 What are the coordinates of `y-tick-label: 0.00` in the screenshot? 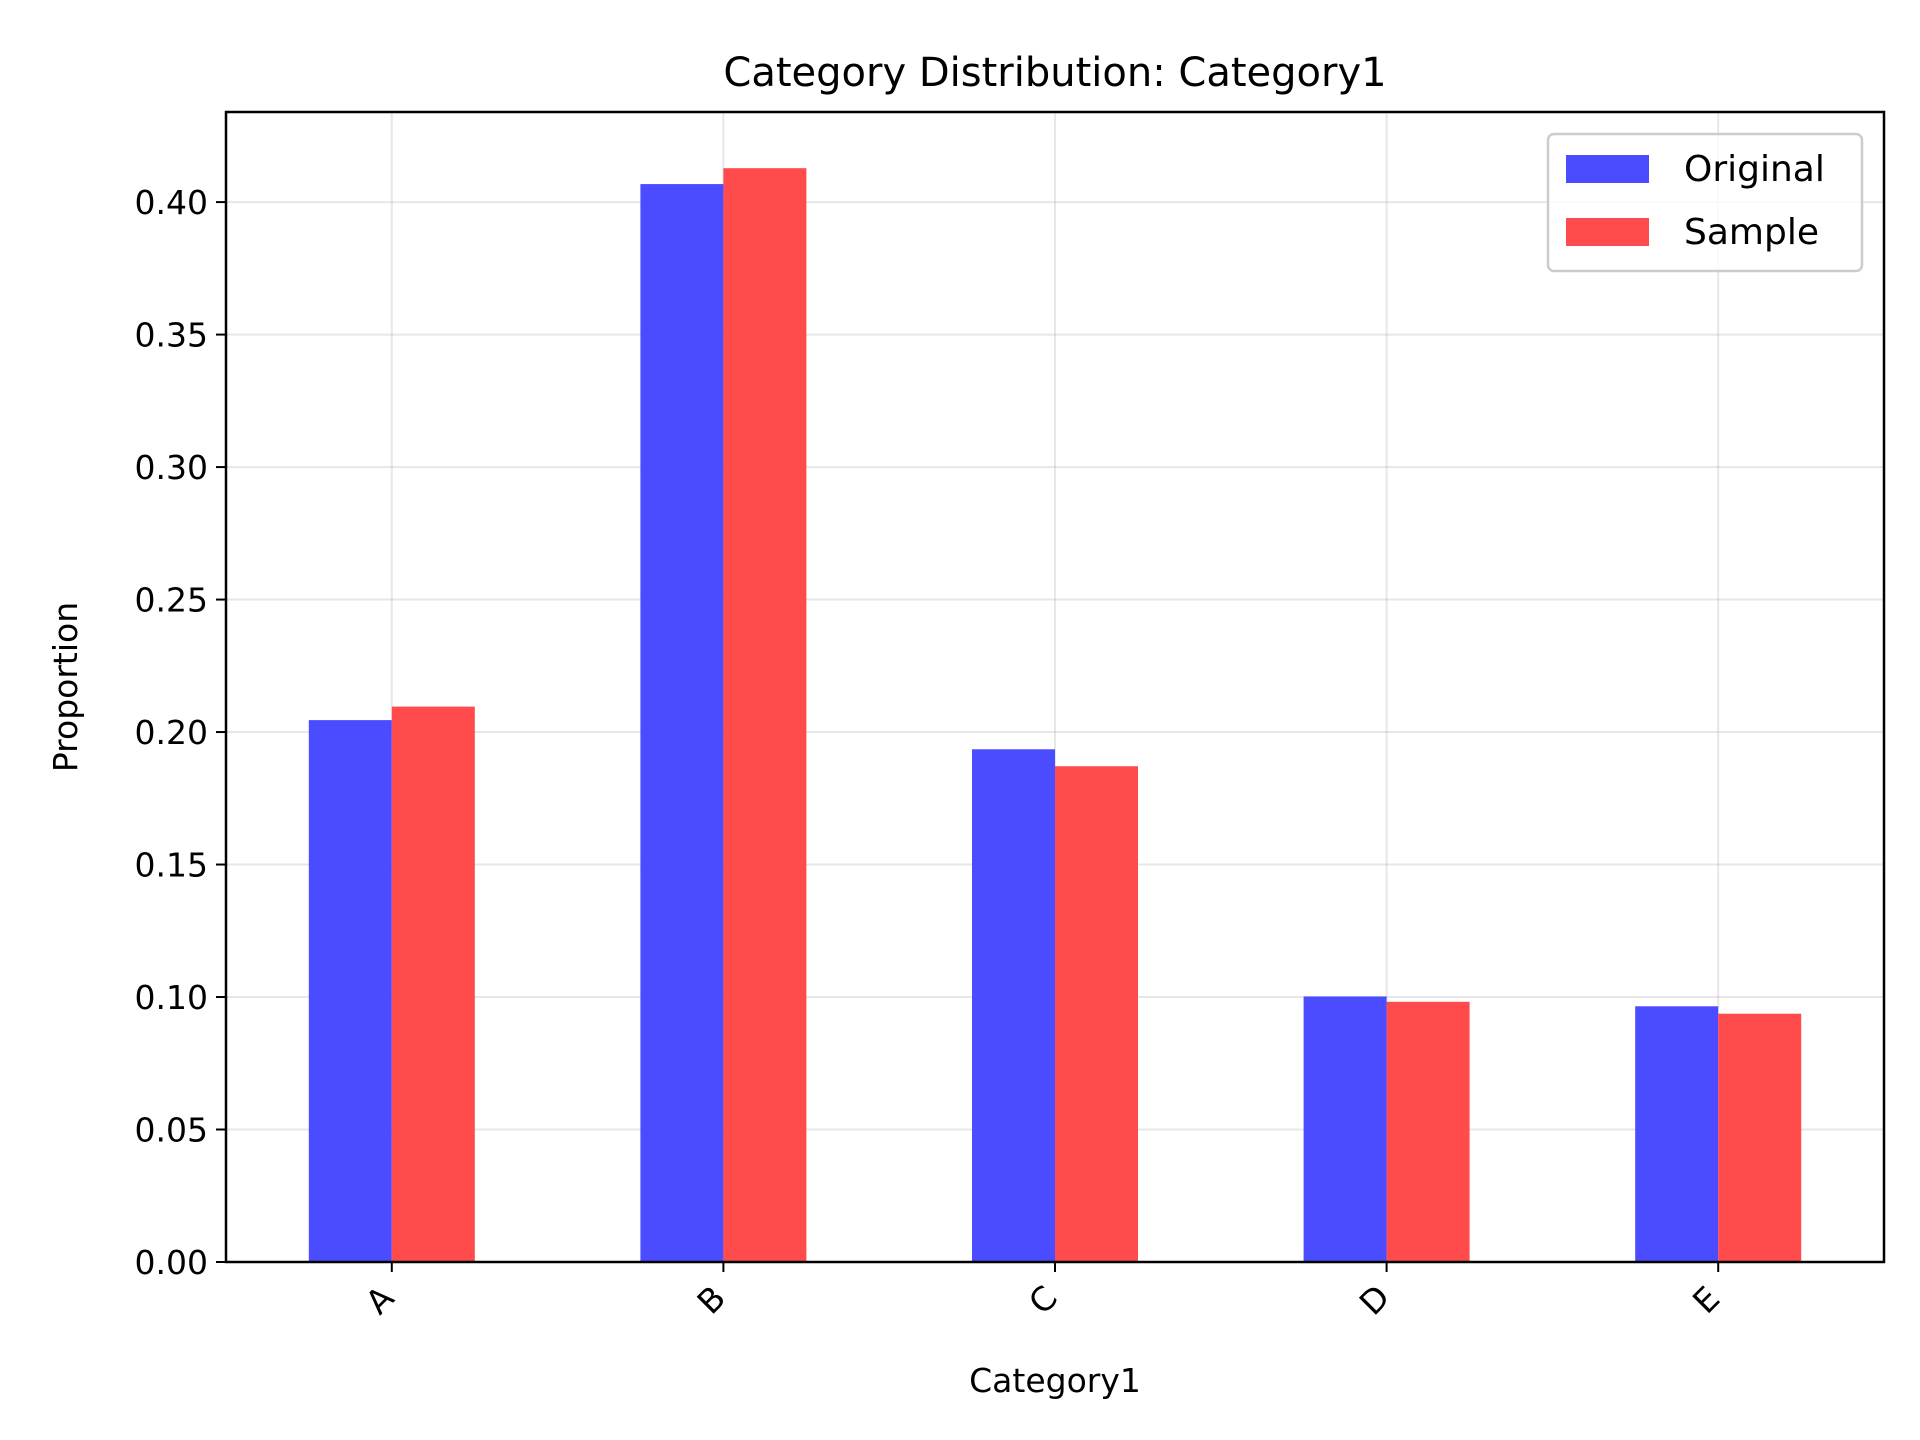 It's located at (171, 1262).